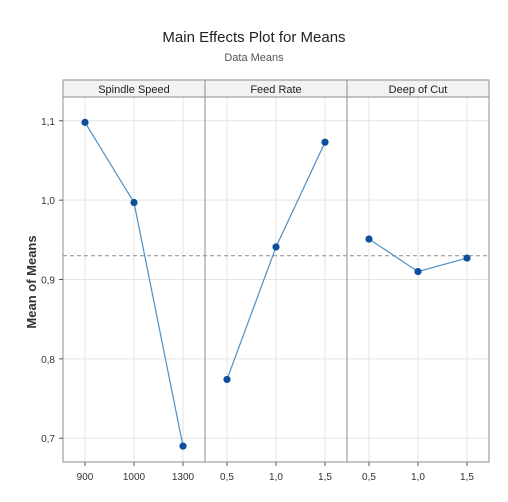 The width and height of the screenshot is (508, 502). I want to click on panel-title: Spindle Speed, so click(134, 90).